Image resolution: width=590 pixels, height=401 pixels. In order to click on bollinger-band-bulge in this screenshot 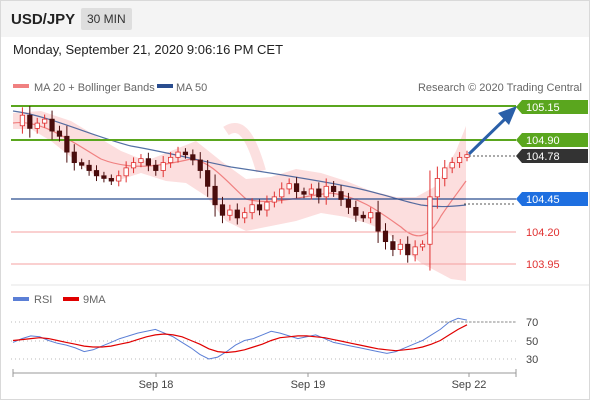, I will do `click(244, 148)`.